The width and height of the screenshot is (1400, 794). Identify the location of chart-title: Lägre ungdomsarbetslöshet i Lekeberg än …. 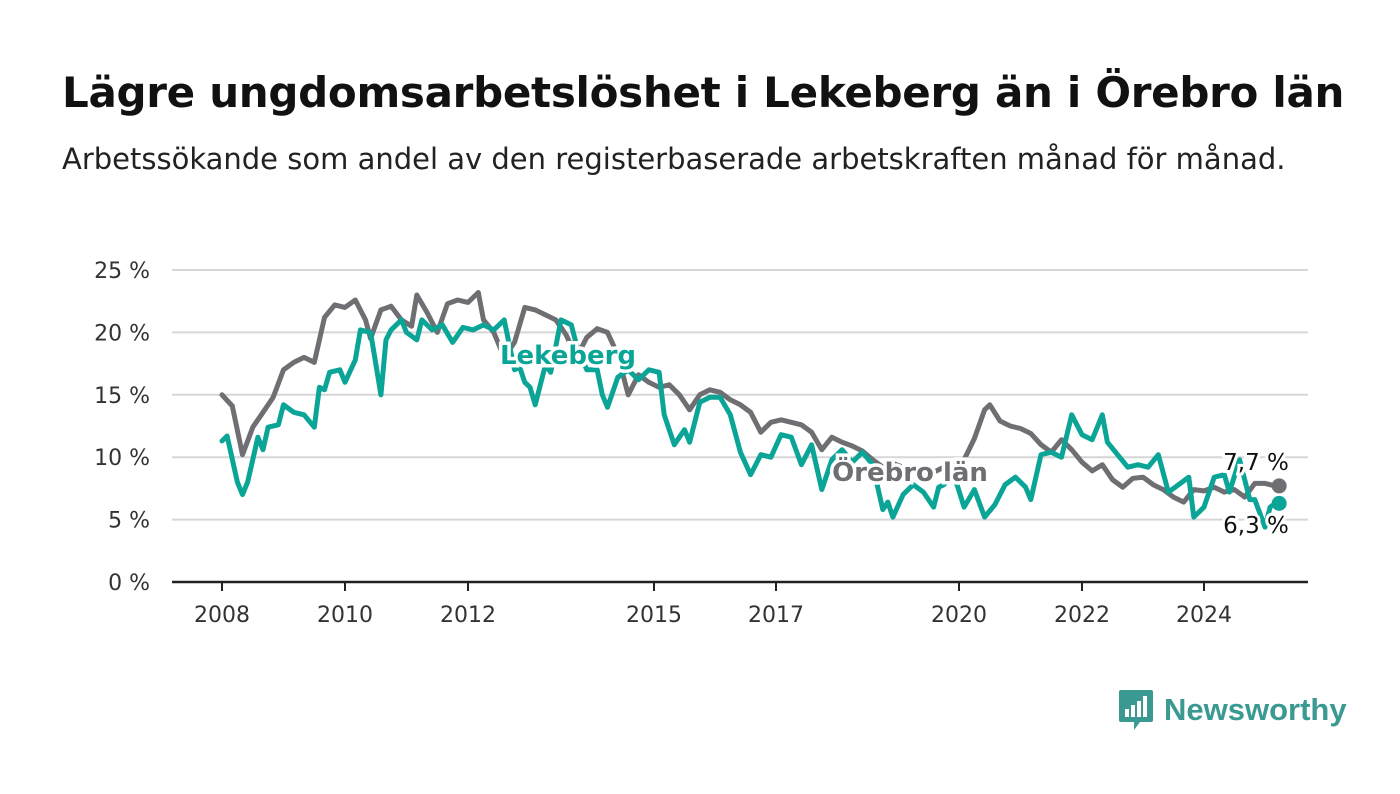
(703, 92).